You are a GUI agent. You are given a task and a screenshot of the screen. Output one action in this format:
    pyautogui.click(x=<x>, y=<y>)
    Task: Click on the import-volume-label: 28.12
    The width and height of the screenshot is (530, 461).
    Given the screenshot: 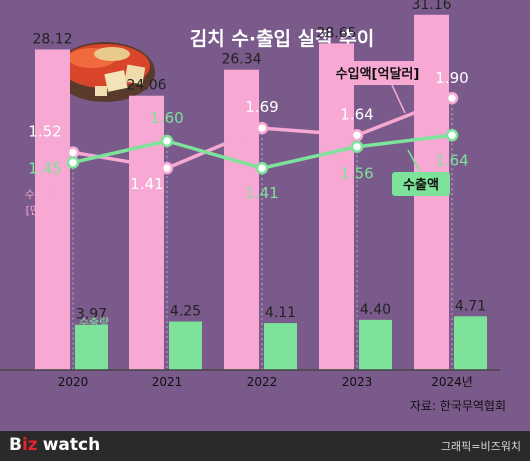 What is the action you would take?
    pyautogui.click(x=52, y=39)
    